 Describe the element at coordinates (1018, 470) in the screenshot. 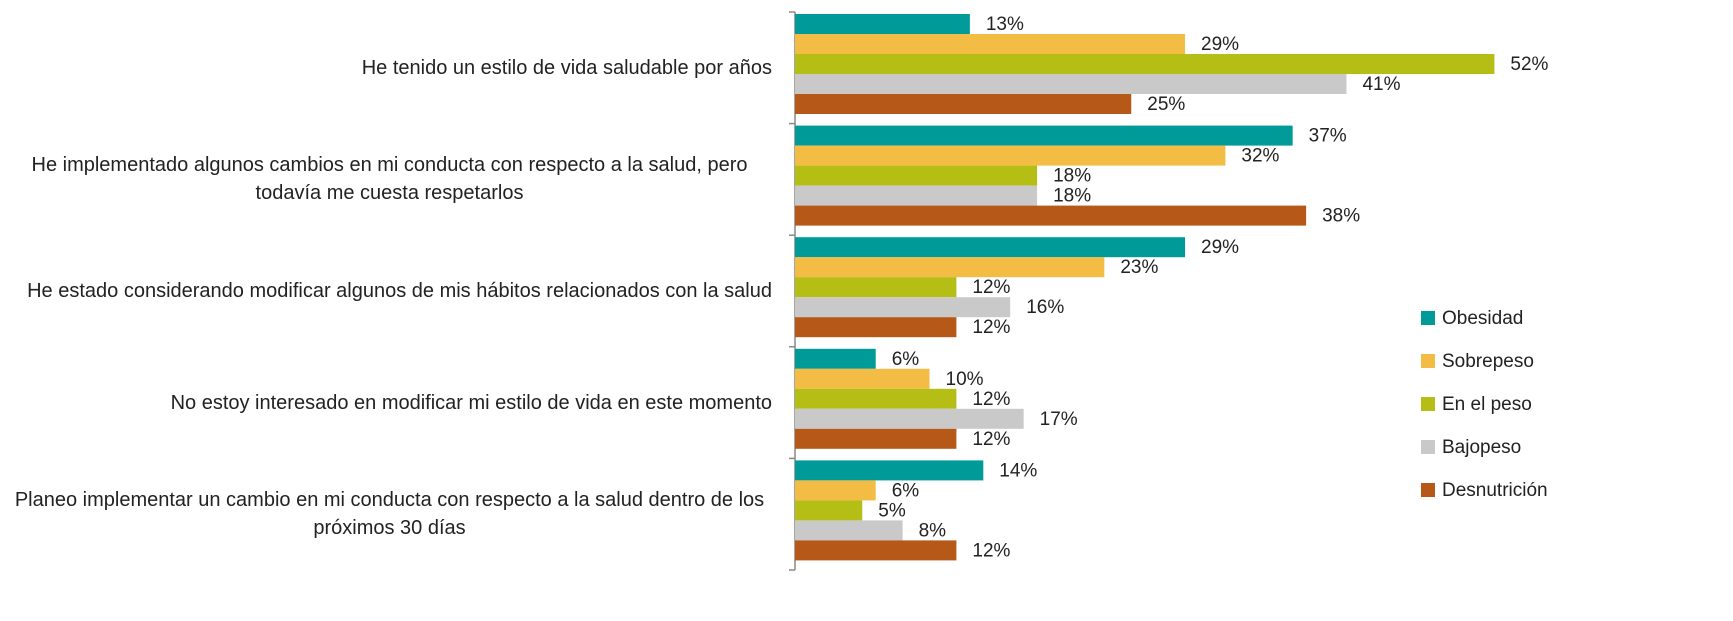

I see `data-label: 14%` at that location.